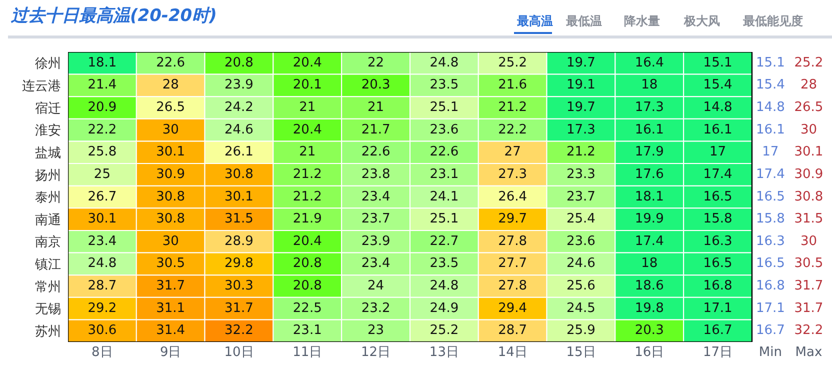  Describe the element at coordinates (444, 241) in the screenshot. I see `data-label: 22.7` at that location.